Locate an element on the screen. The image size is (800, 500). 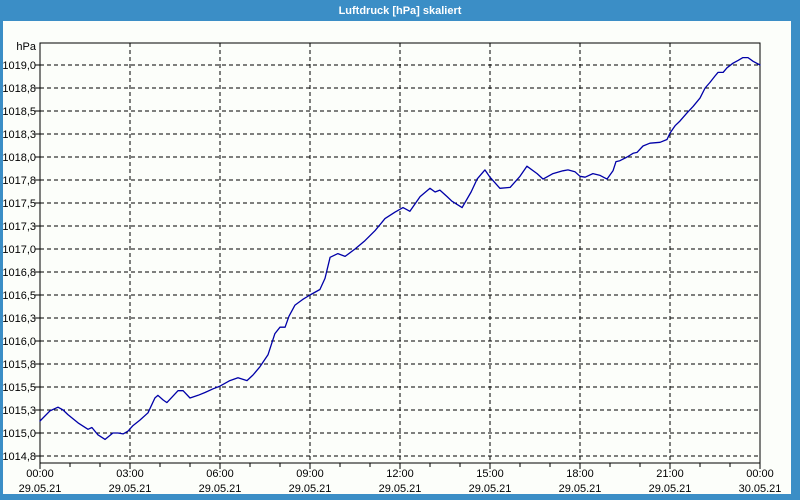
y-tick-label: 1017,5 is located at coordinates (19, 204).